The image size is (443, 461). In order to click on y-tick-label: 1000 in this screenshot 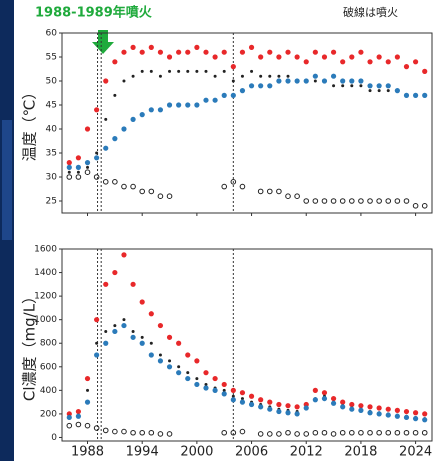, I will do `click(45, 320)`.